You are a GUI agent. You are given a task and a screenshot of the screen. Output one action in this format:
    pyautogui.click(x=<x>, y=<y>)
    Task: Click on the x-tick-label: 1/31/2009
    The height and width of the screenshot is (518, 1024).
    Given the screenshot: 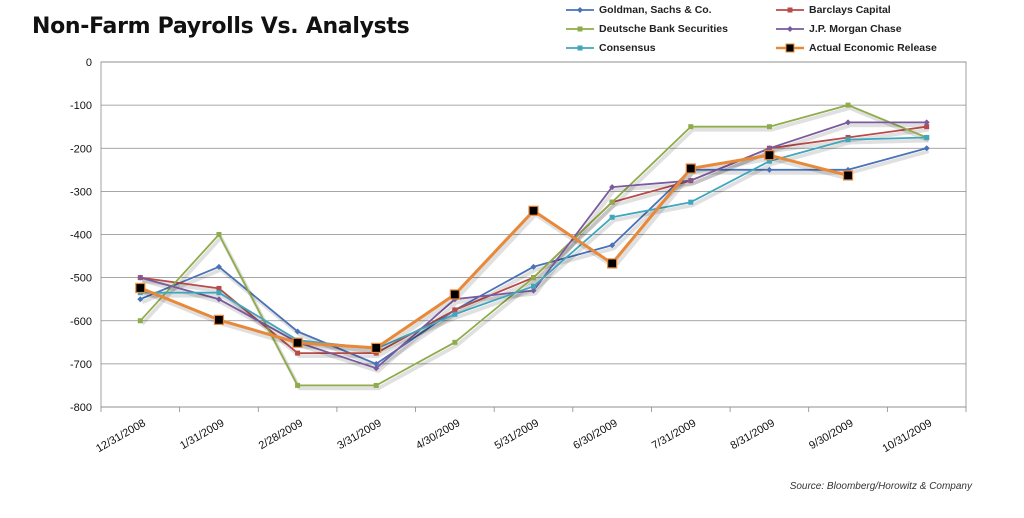 What is the action you would take?
    pyautogui.click(x=202, y=434)
    